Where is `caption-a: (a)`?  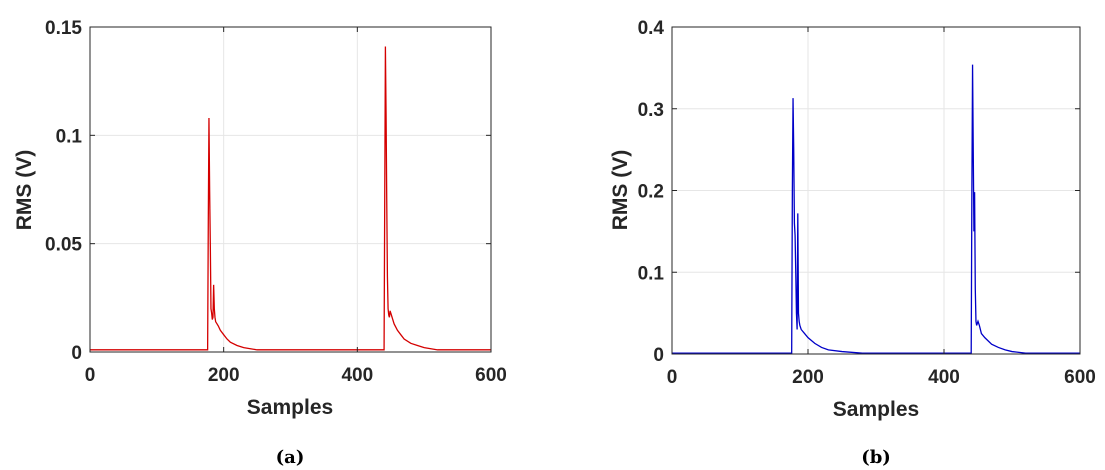 caption-a: (a) is located at coordinates (290, 457).